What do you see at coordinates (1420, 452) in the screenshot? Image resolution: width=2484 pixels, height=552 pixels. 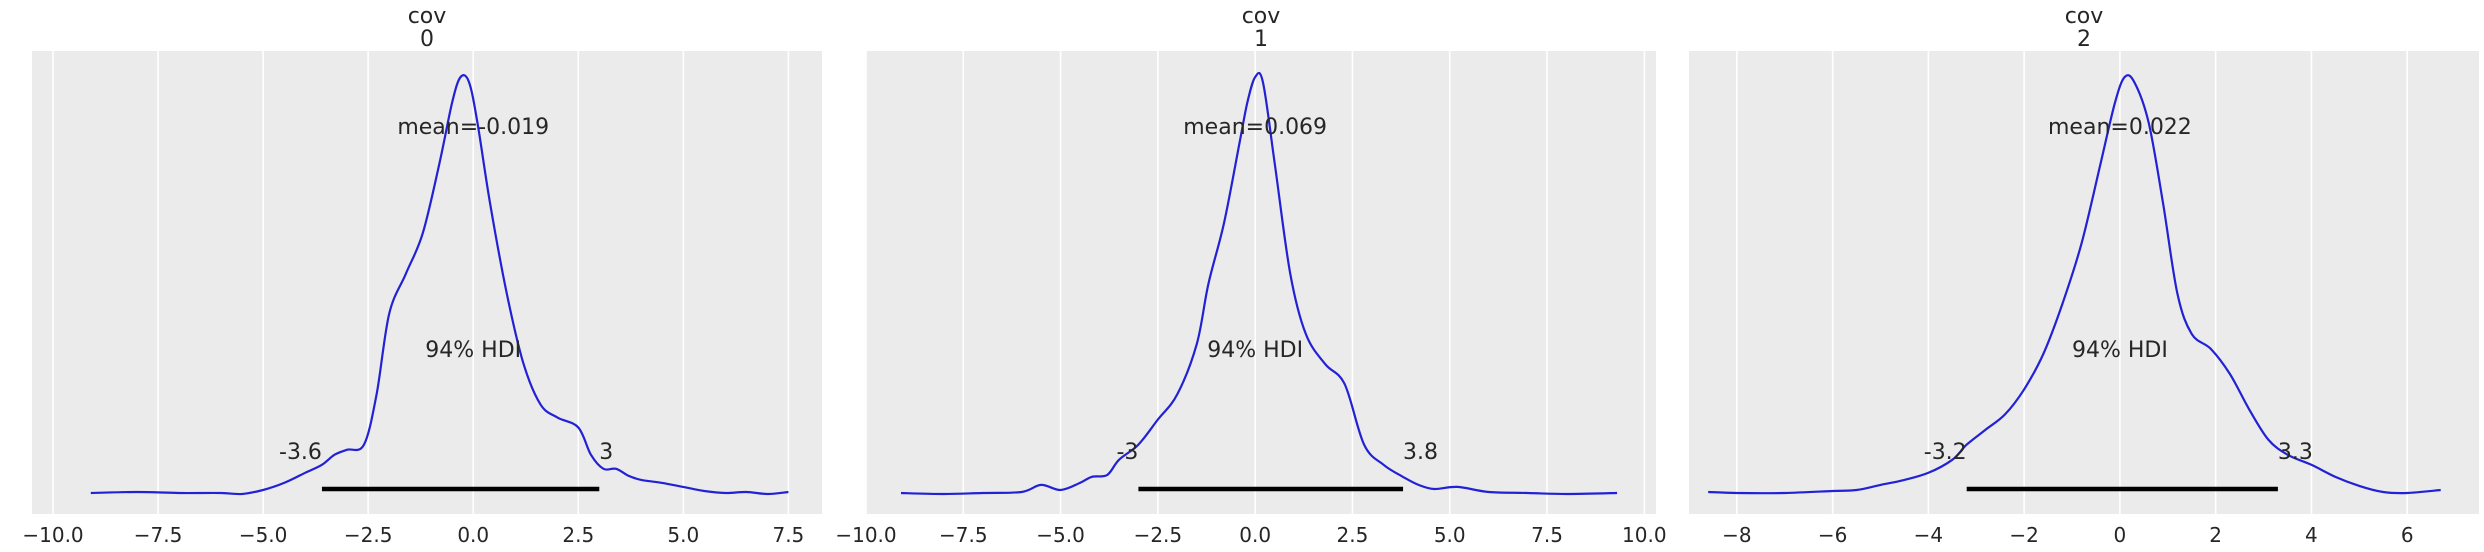 I see `hdi-high-label: 3.8` at bounding box center [1420, 452].